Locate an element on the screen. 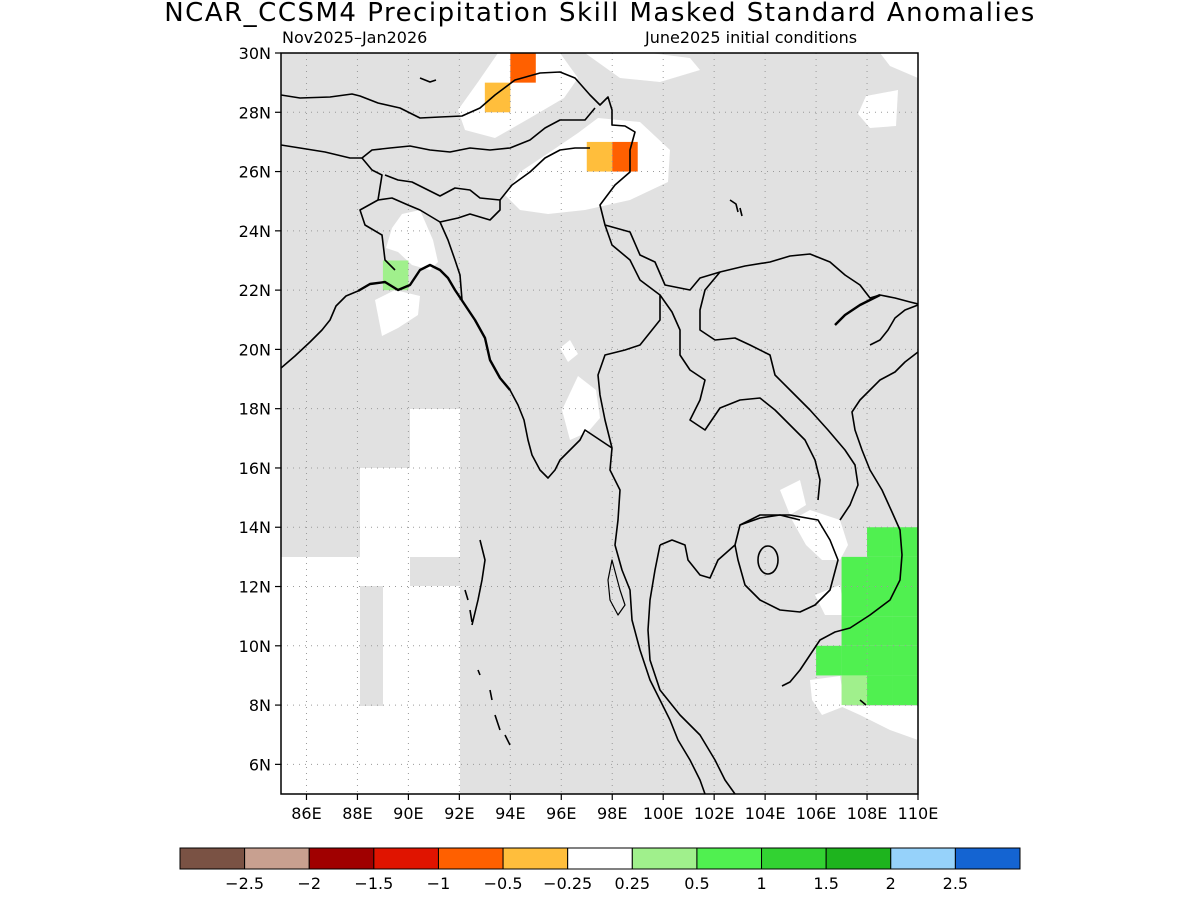 This screenshot has width=1200, height=900. lon-tick-label: 106E is located at coordinates (816, 813).